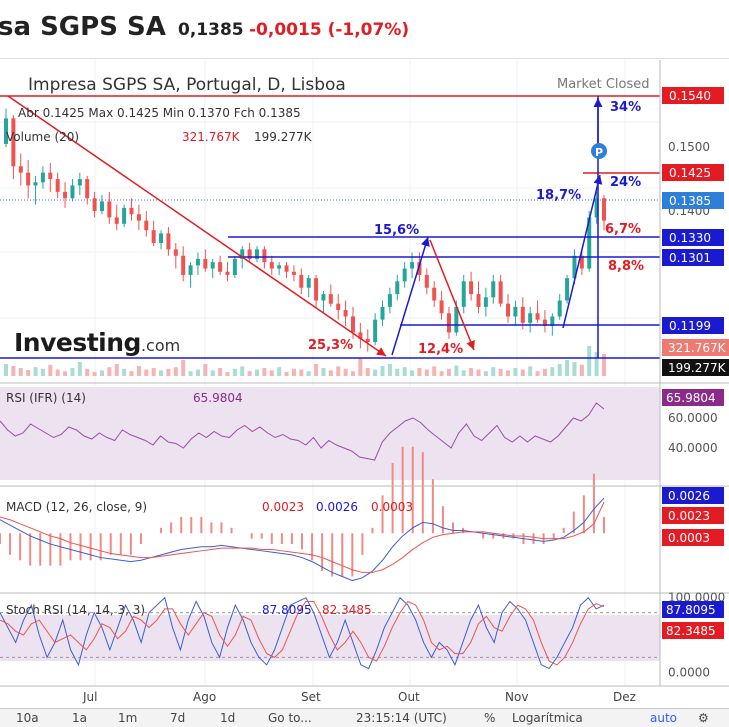  Describe the element at coordinates (128, 718) in the screenshot. I see `range-1m: 1m` at that location.